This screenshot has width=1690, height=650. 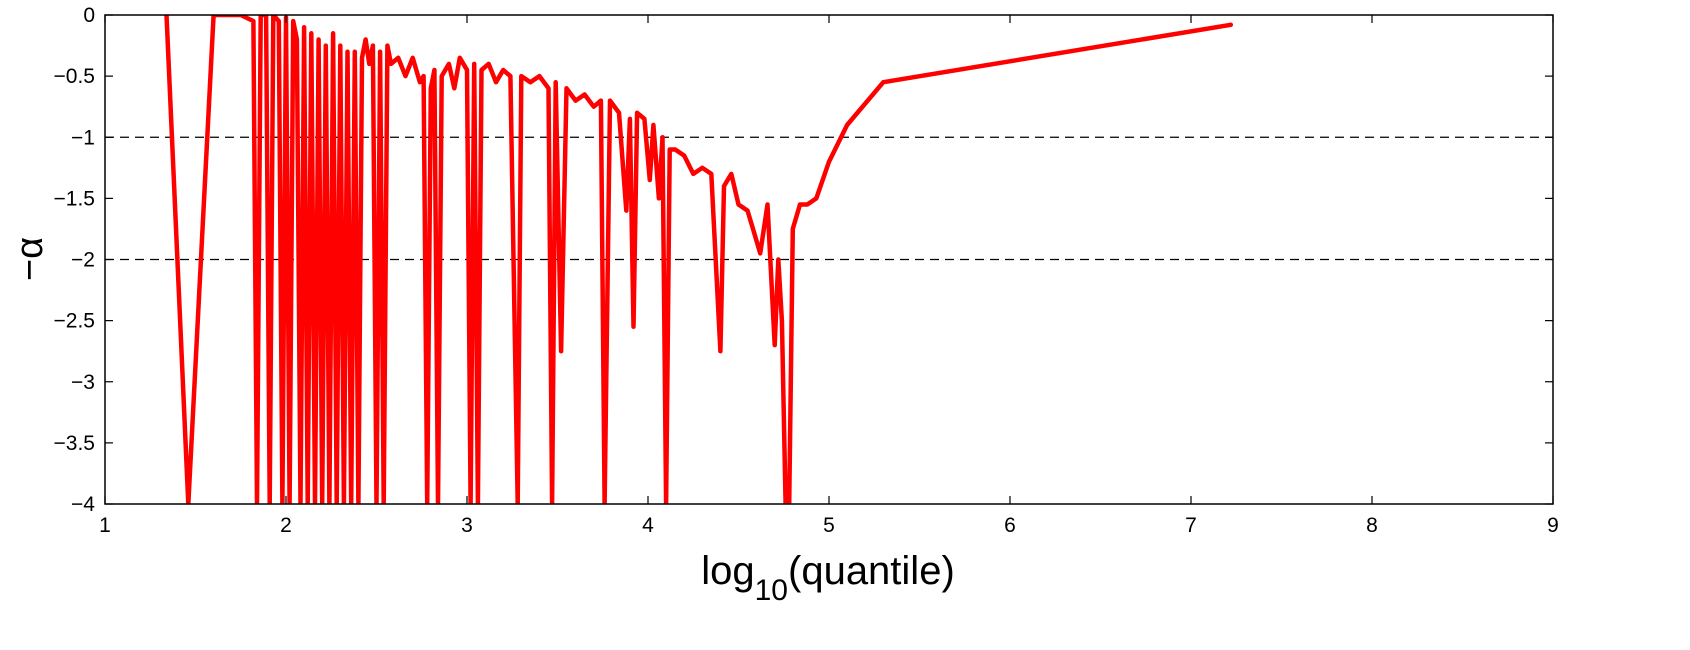 I want to click on x-axis-title-rest: (quantile), so click(x=871, y=571).